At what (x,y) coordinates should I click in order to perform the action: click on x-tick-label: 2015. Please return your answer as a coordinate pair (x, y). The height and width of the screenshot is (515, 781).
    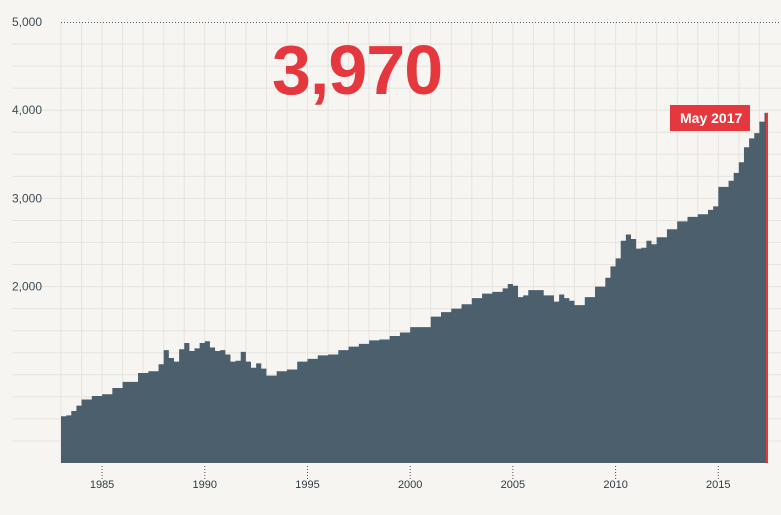
    Looking at the image, I should click on (718, 485).